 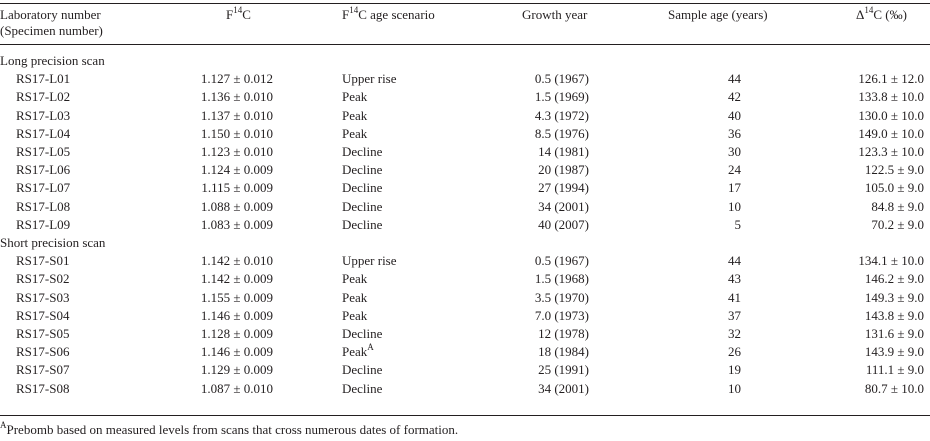 I want to click on cell-lab-number: RS17-L06, so click(x=43, y=170).